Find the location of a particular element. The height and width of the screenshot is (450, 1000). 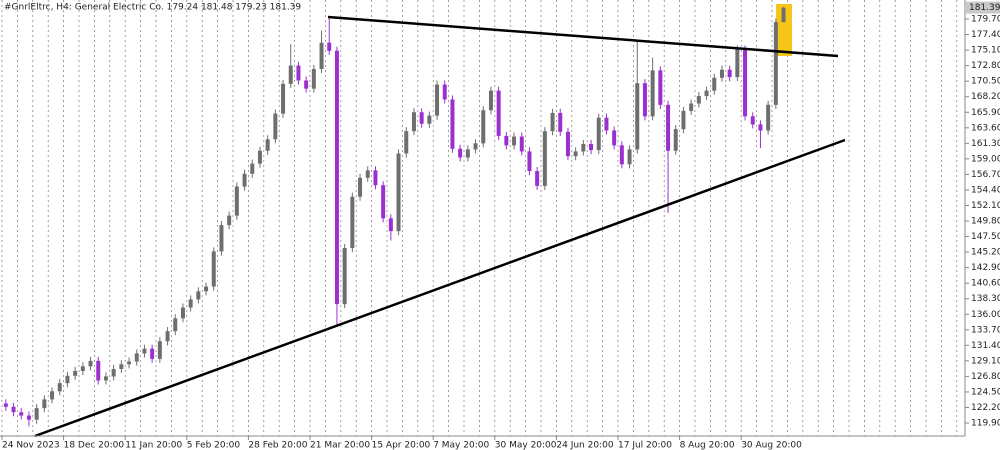

y-tick-label: 175.10 is located at coordinates (985, 51).